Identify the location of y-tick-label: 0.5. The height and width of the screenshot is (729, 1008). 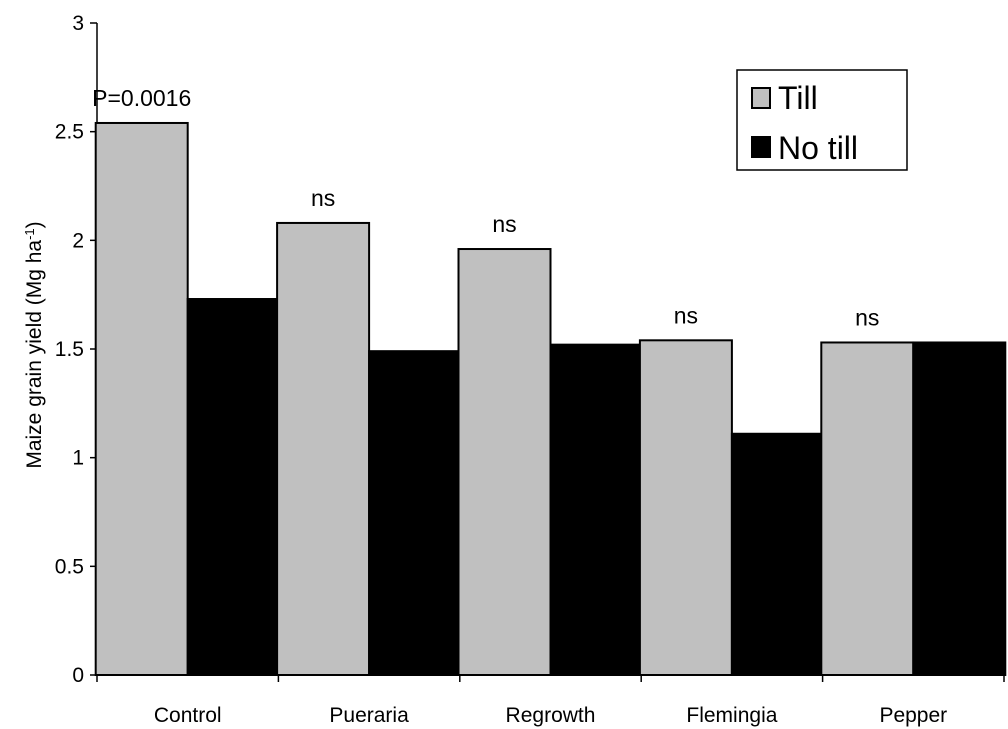
(69, 566).